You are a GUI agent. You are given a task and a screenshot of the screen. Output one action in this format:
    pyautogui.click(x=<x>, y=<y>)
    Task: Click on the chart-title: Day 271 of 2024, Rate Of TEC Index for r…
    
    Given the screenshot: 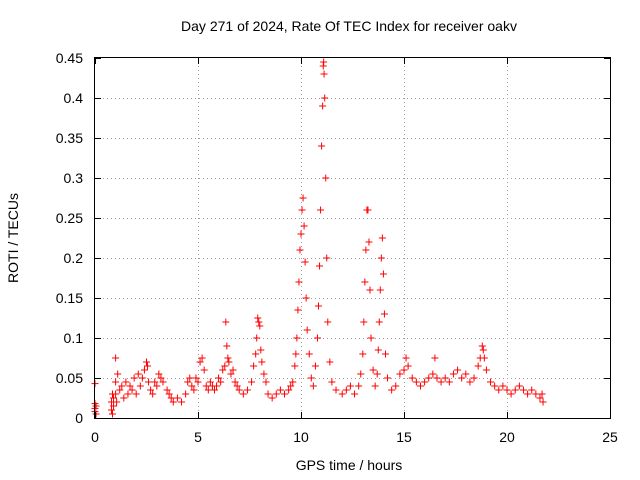 What is the action you would take?
    pyautogui.click(x=349, y=26)
    